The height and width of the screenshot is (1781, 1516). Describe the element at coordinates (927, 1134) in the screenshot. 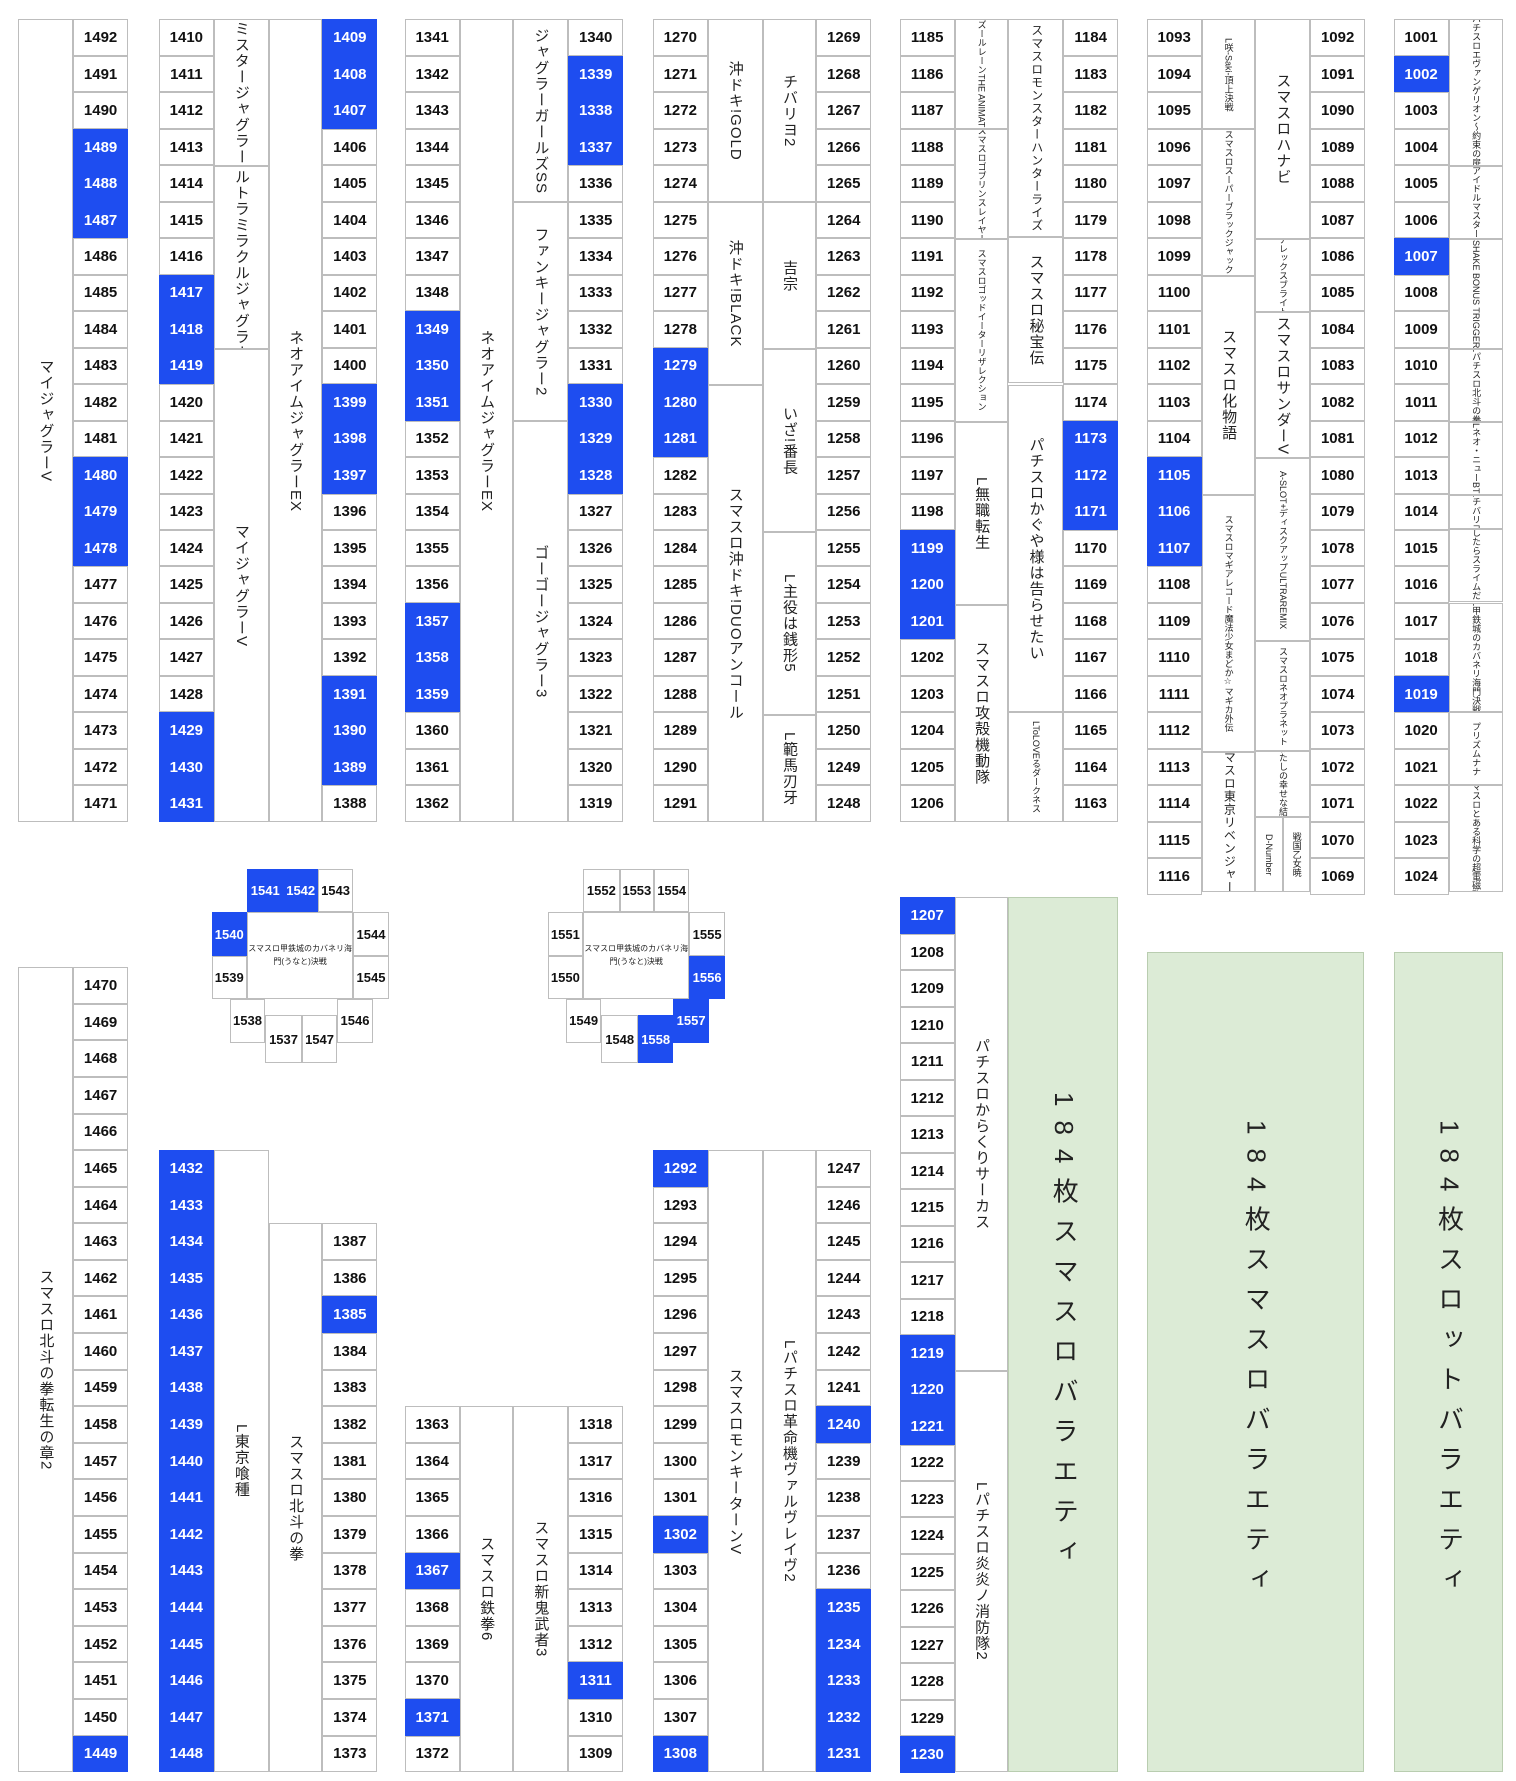

I see `machine-1213: 1213` at that location.